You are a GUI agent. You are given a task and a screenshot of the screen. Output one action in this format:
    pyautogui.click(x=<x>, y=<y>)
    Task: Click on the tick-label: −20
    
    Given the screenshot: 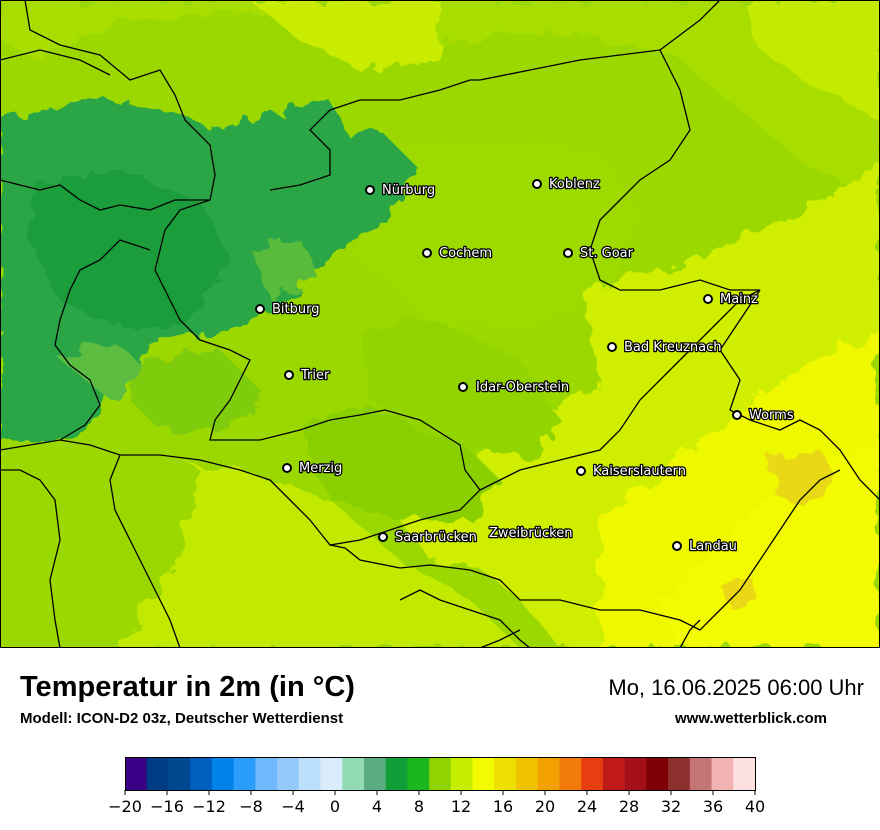 What is the action you would take?
    pyautogui.click(x=125, y=806)
    